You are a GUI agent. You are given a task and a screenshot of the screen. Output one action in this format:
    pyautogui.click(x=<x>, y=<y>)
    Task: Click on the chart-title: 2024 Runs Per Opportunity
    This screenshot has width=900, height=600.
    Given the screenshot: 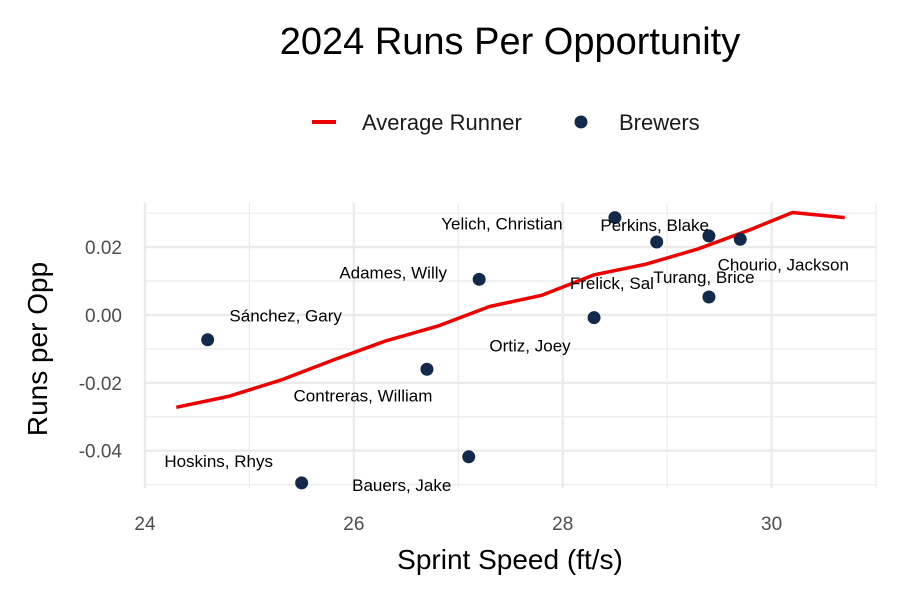 What is the action you would take?
    pyautogui.click(x=510, y=42)
    